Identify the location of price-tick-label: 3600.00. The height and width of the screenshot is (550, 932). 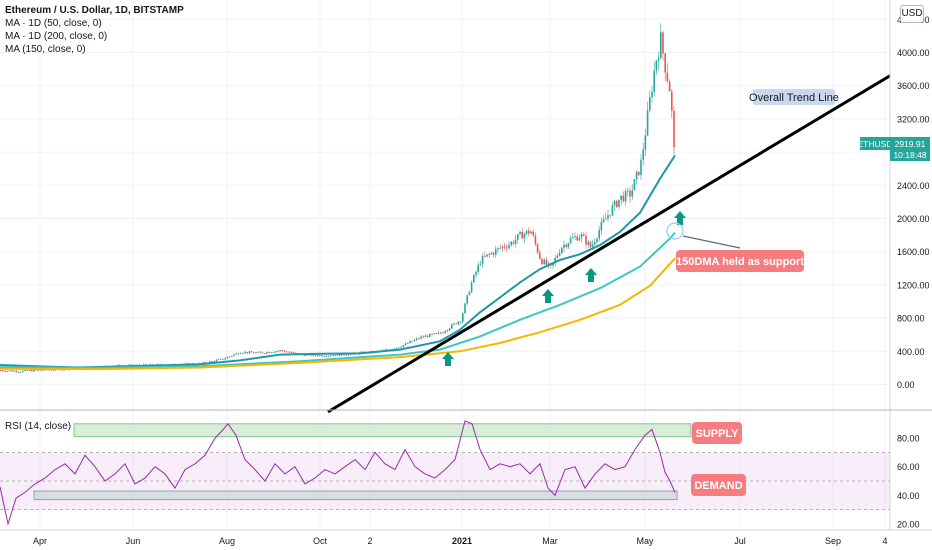
(913, 86).